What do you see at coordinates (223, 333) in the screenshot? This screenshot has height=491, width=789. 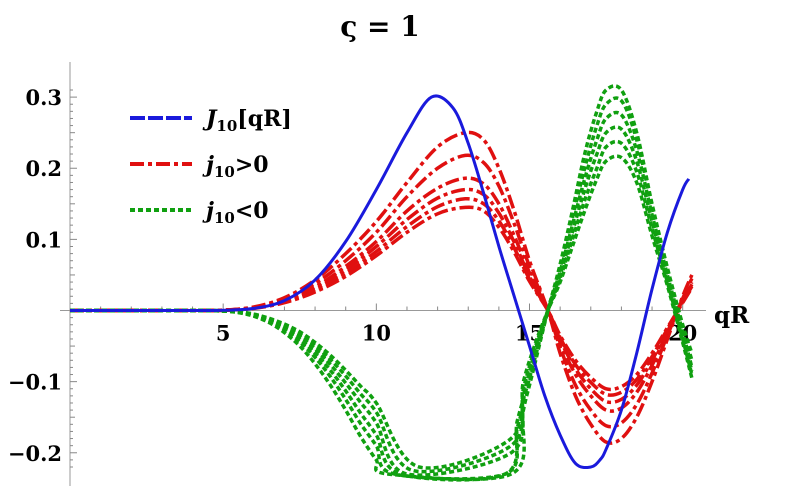 I see `x-tick-label: 5` at bounding box center [223, 333].